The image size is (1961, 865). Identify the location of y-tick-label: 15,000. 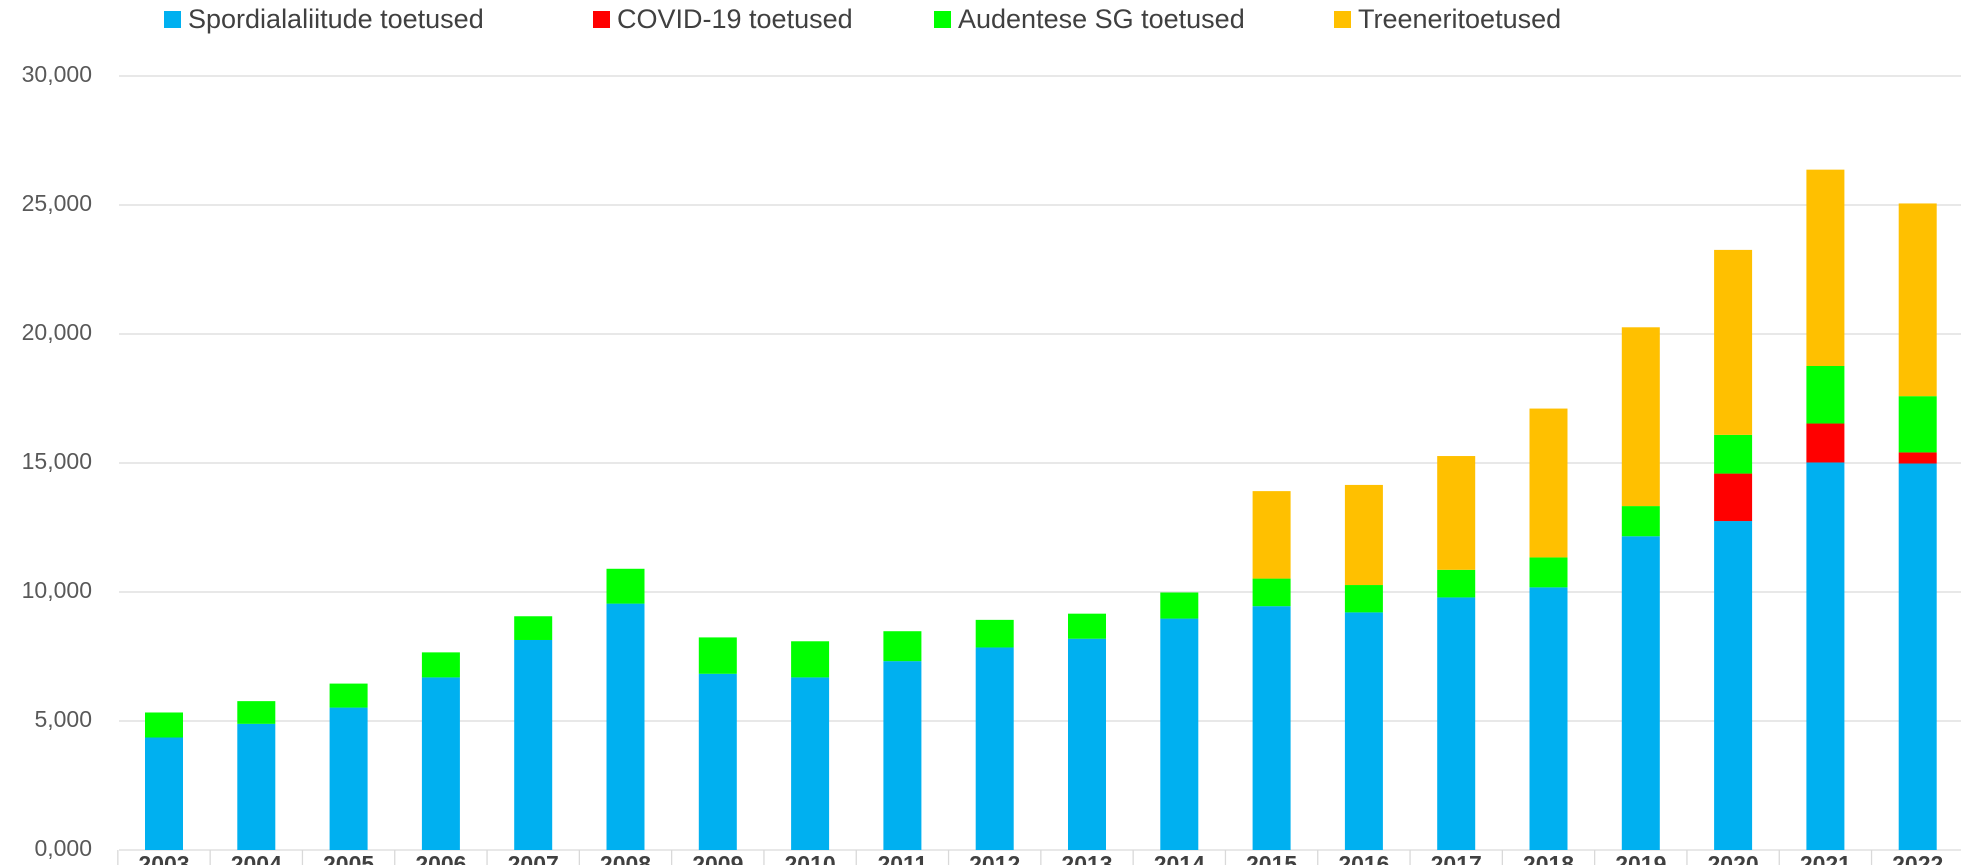
(57, 461).